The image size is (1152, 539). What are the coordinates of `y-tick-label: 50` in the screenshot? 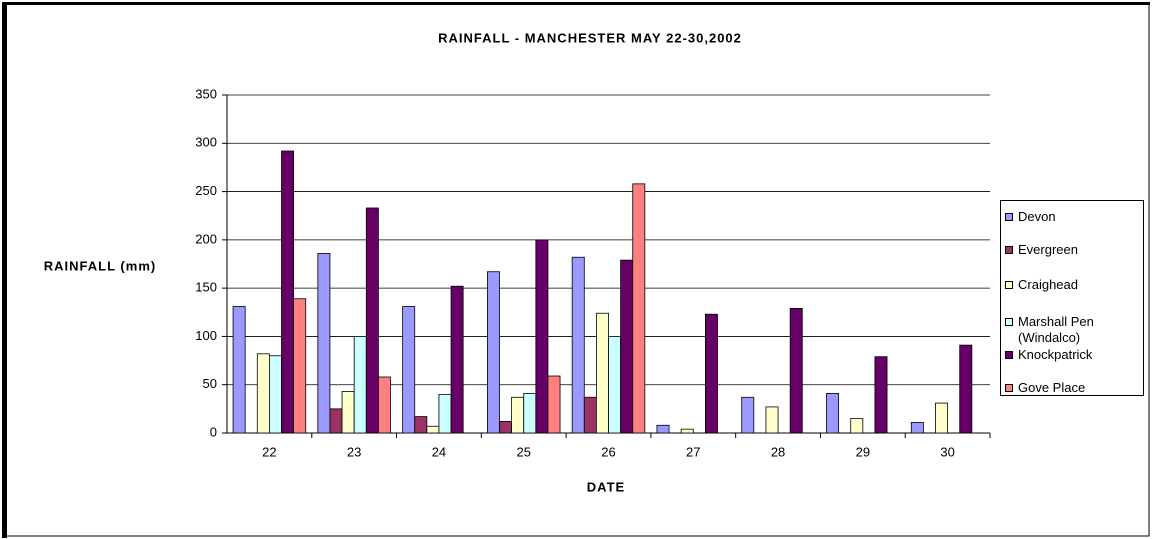 It's located at (210, 383).